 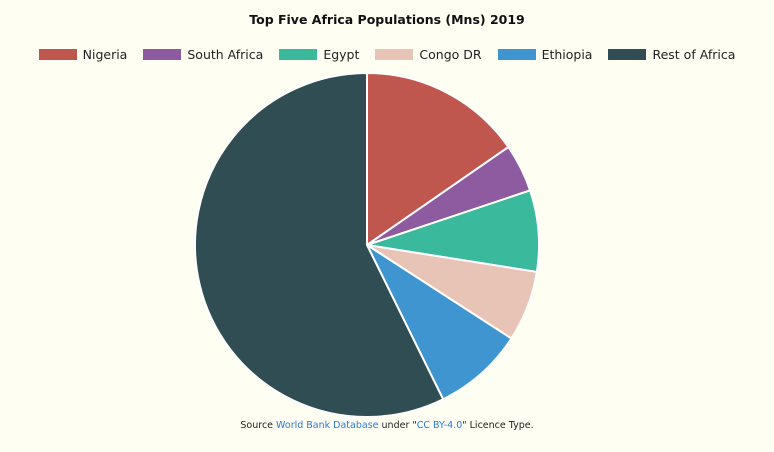 What do you see at coordinates (438, 159) in the screenshot?
I see `pie-slice-nigeria` at bounding box center [438, 159].